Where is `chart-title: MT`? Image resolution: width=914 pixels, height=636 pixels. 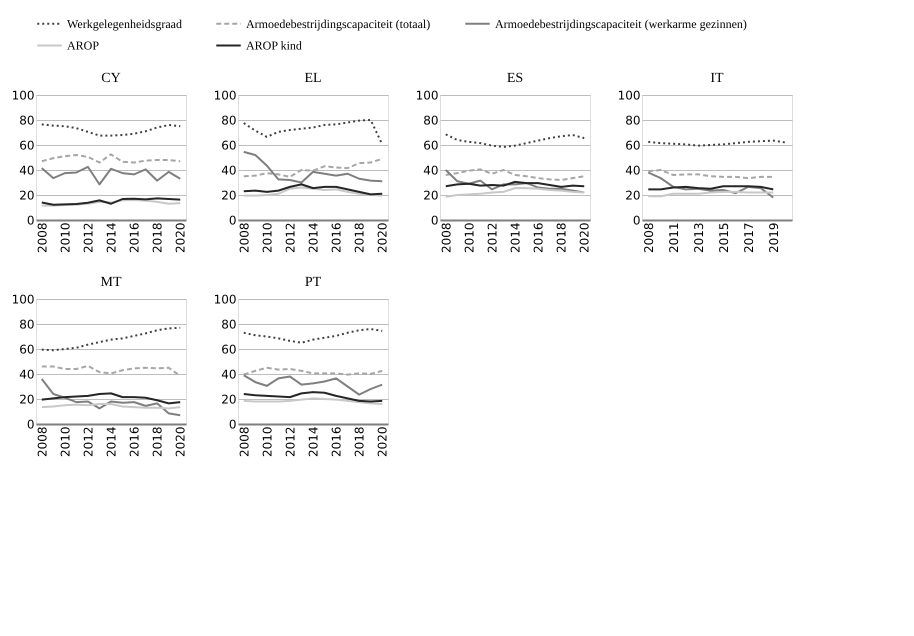 chart-title: MT is located at coordinates (111, 282).